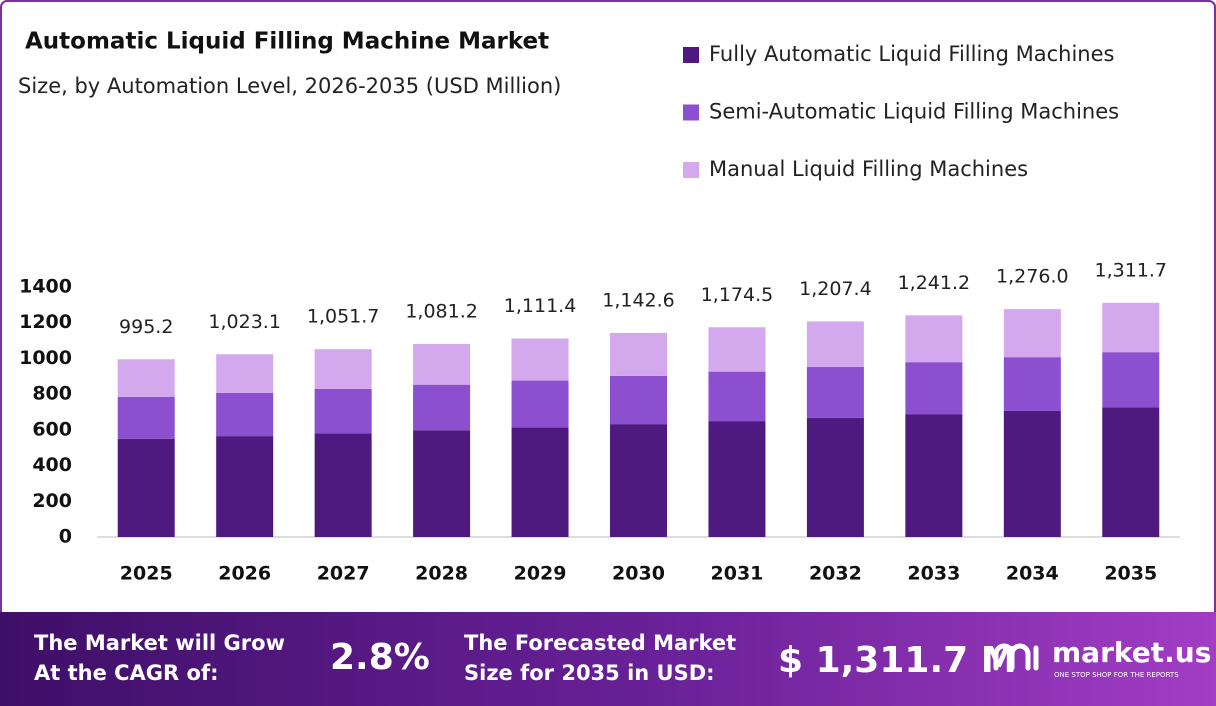 The image size is (1216, 706). I want to click on brand: market.us, so click(1131, 652).